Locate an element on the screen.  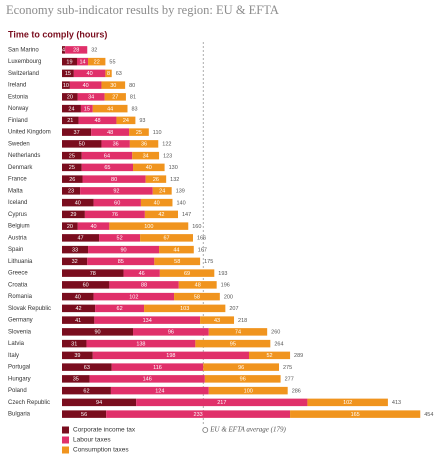
total-label: 260 is located at coordinates (275, 333).